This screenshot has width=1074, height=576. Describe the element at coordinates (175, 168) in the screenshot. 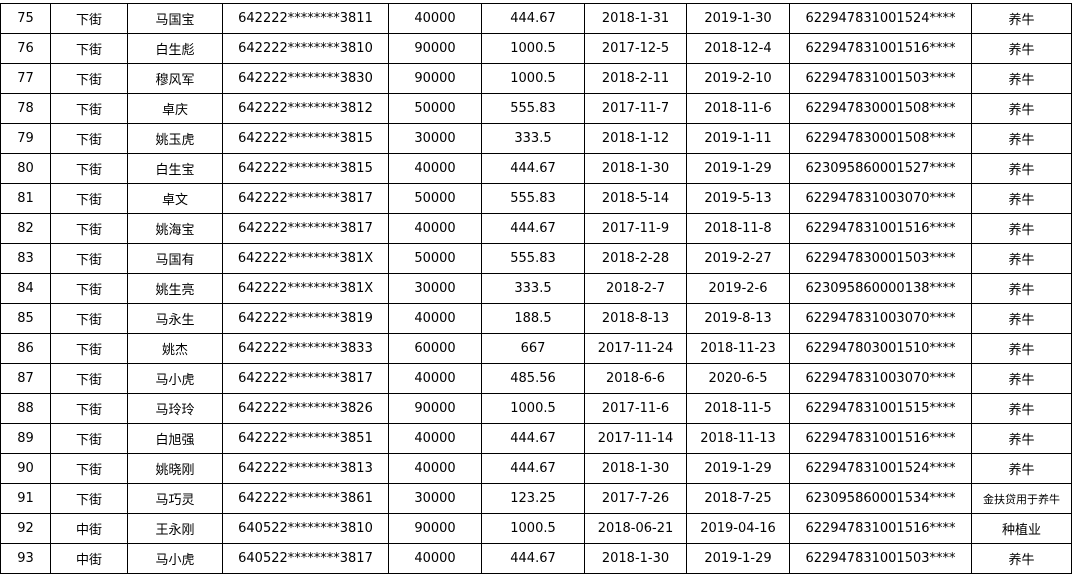

I see `table-cell: 白生宝` at that location.